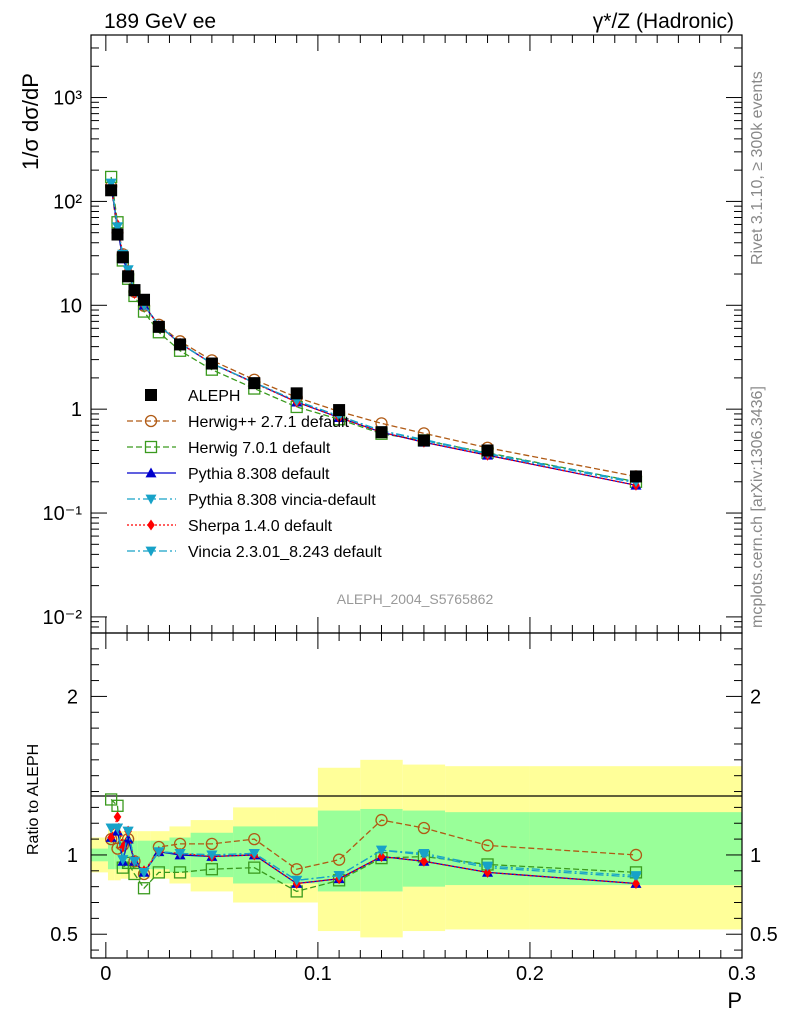 The width and height of the screenshot is (786, 1024). Describe the element at coordinates (742, 974) in the screenshot. I see `x-tick-label: 0.3` at that location.